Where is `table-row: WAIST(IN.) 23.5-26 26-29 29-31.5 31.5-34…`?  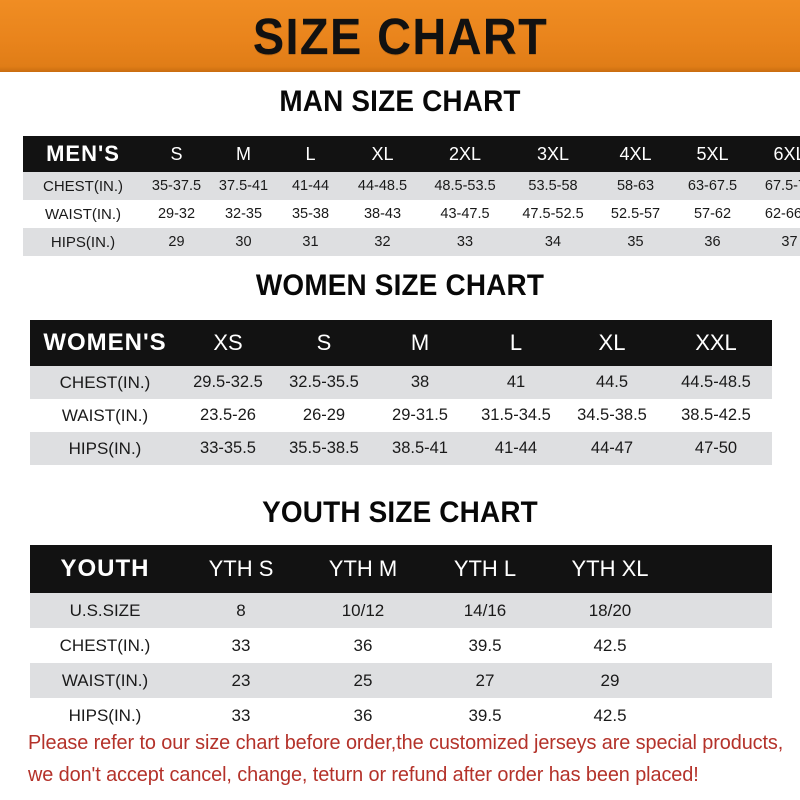 table-row: WAIST(IN.) 23.5-26 26-29 29-31.5 31.5-34… is located at coordinates (401, 415).